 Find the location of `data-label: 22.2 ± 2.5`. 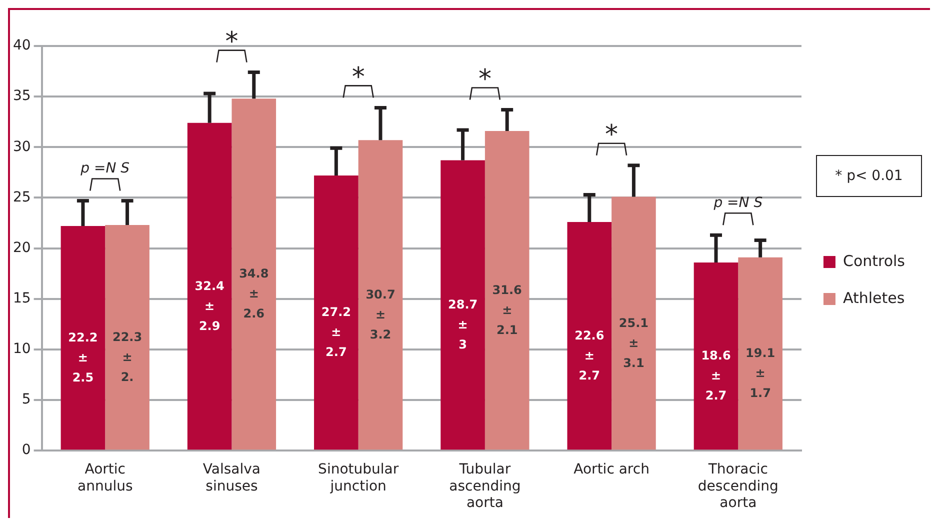

data-label: 22.2 ± 2.5 is located at coordinates (83, 357).